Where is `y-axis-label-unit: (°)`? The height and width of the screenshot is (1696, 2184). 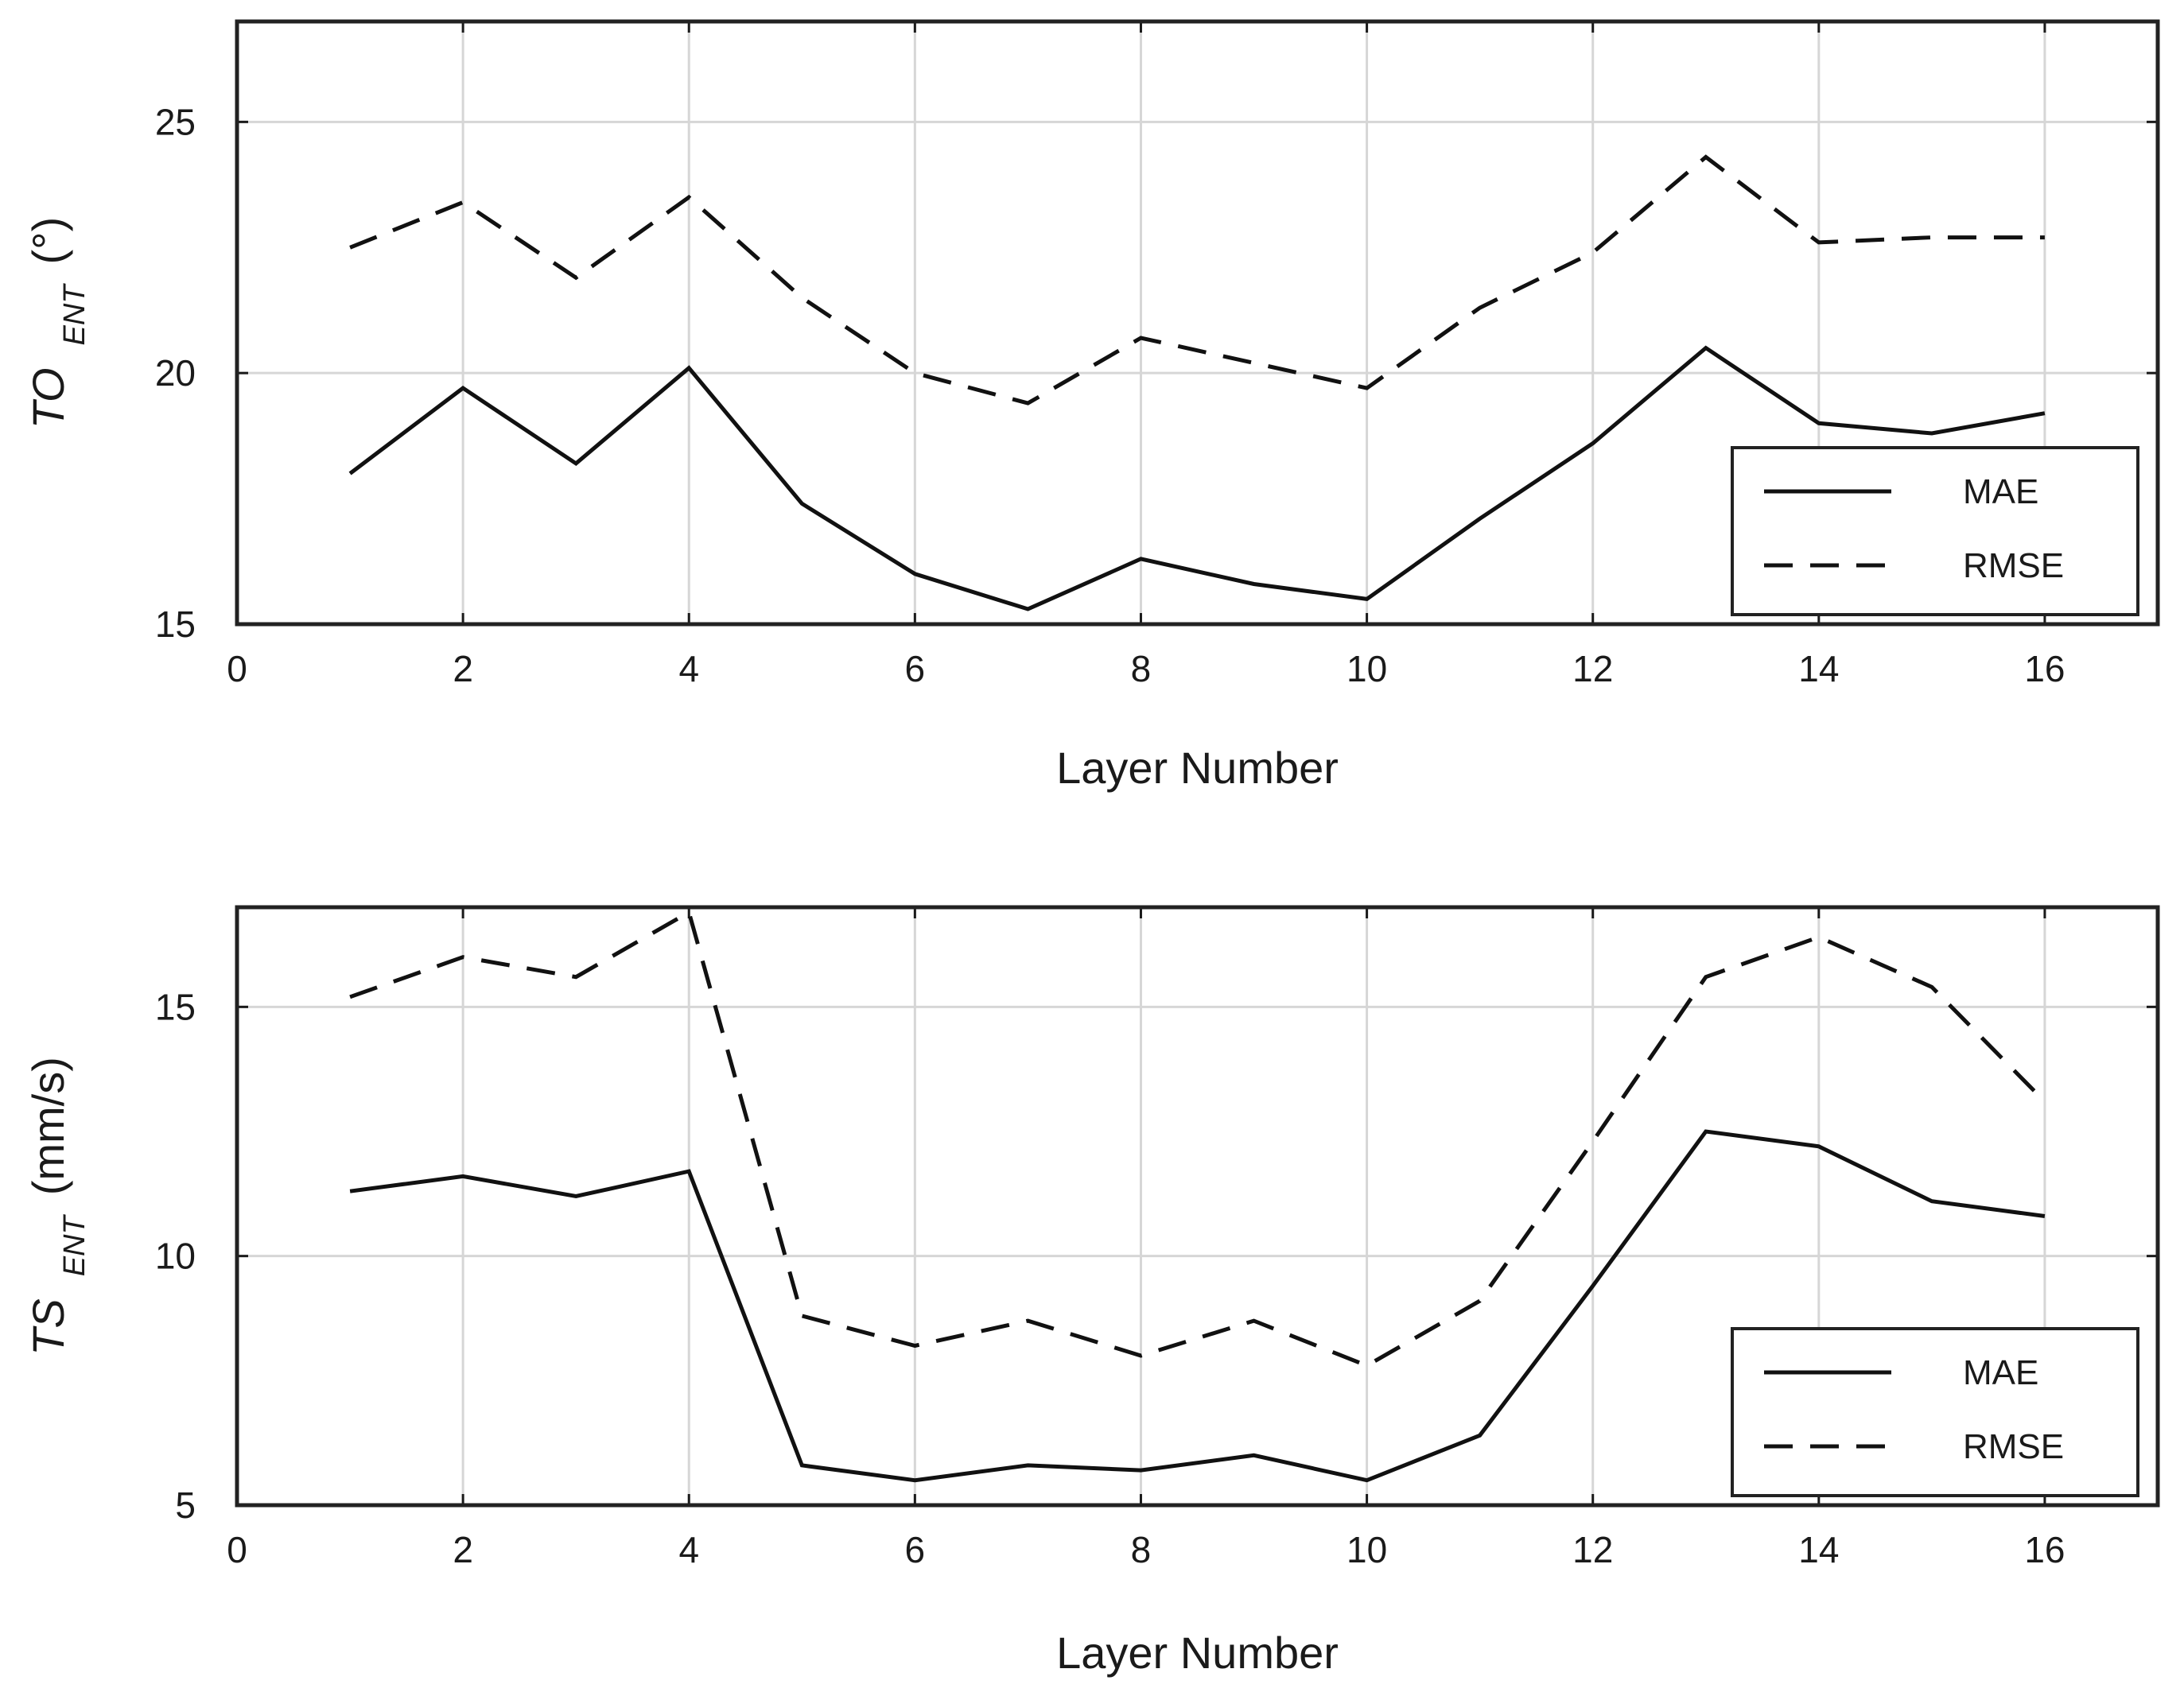
y-axis-label-unit: (°) is located at coordinates (48, 241).